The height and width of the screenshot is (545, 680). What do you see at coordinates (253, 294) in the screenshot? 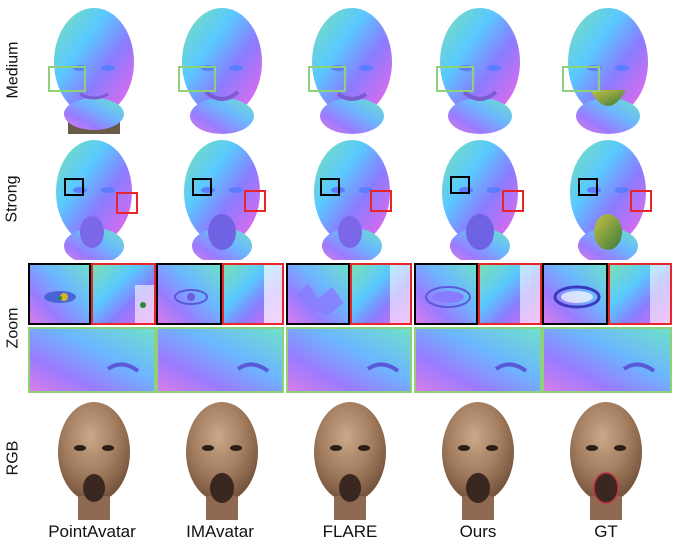
I see `zoom-cheek-imavatar` at bounding box center [253, 294].